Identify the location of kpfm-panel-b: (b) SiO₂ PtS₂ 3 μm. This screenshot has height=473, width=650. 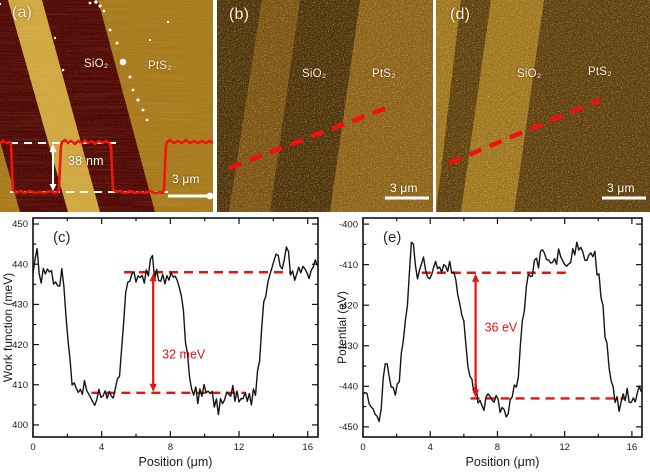
(325, 106).